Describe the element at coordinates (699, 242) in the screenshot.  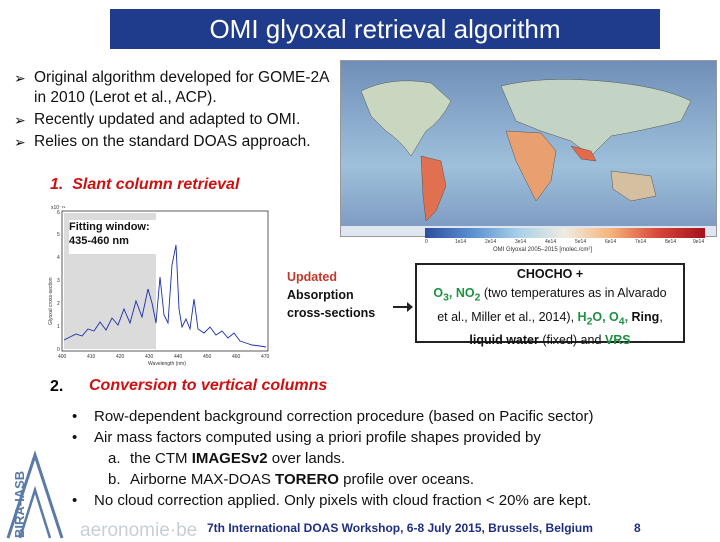
I see `colorbar-tick: 9e14` at that location.